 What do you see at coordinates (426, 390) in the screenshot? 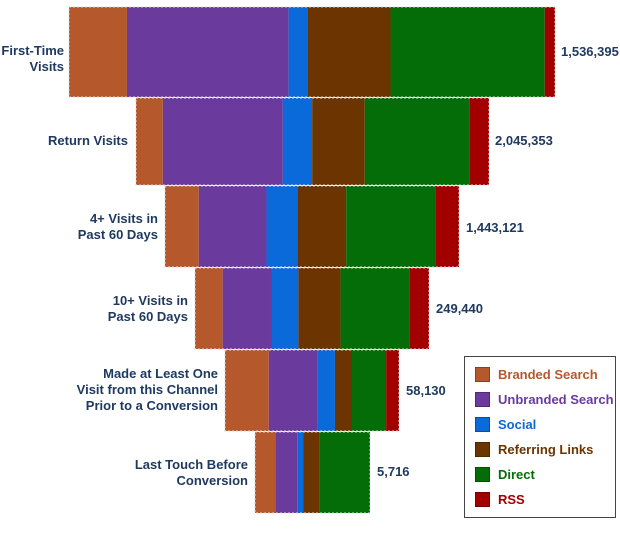
I see `row-value-prior-to-conversion: 58,130` at bounding box center [426, 390].